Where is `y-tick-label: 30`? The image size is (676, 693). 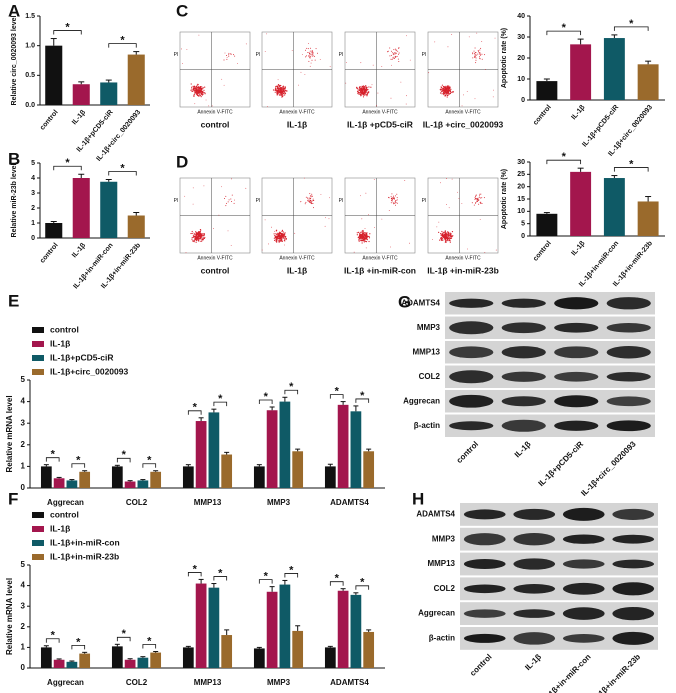
y-tick-label: 30 is located at coordinates (521, 37).